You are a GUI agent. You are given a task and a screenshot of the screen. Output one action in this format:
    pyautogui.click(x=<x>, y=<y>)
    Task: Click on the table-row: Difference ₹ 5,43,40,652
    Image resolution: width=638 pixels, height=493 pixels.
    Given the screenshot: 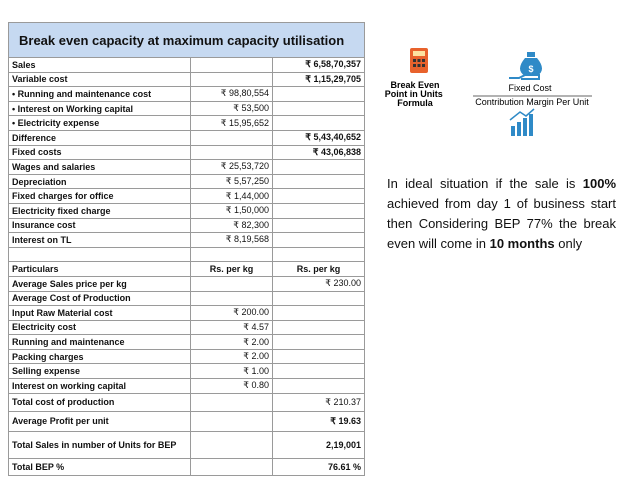 What is the action you would take?
    pyautogui.click(x=186, y=137)
    